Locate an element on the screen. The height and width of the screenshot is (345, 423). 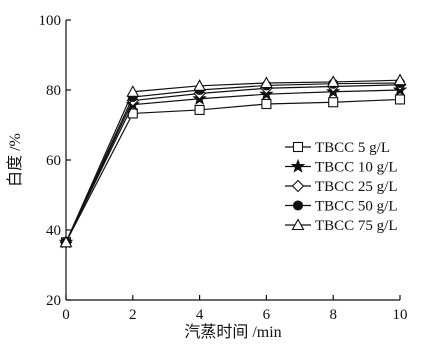
y-tick-label: 100 is located at coordinates (50, 21).